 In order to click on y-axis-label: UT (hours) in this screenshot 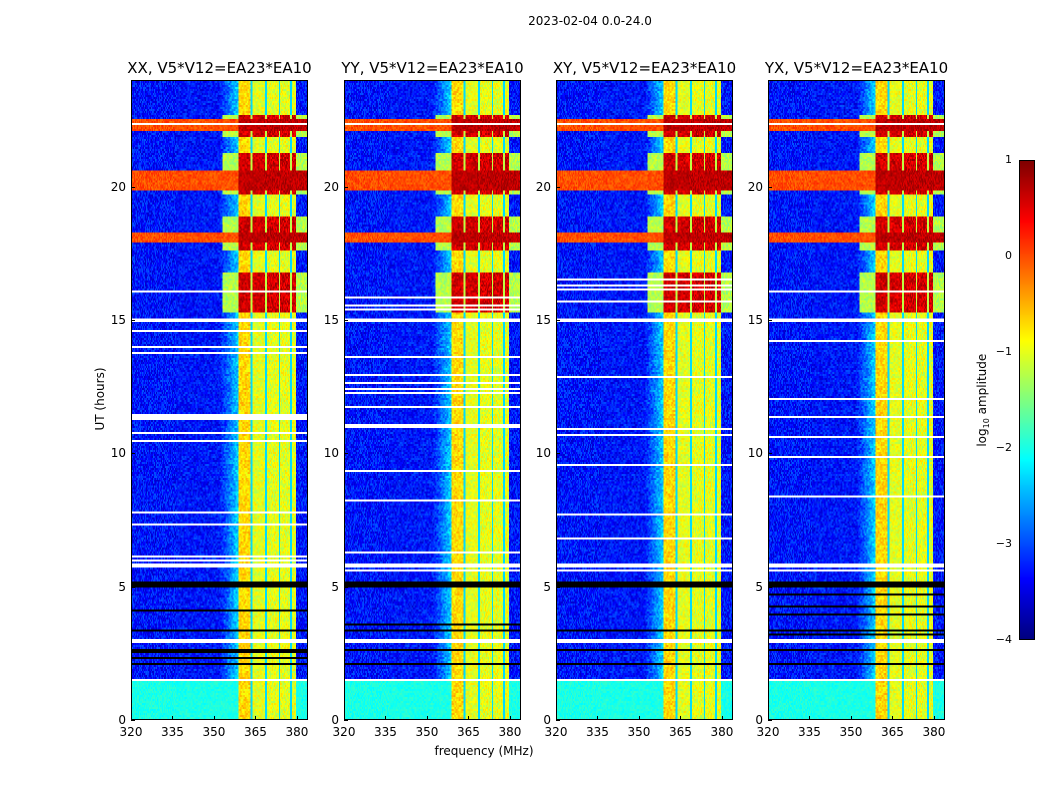, I will do `click(100, 399)`.